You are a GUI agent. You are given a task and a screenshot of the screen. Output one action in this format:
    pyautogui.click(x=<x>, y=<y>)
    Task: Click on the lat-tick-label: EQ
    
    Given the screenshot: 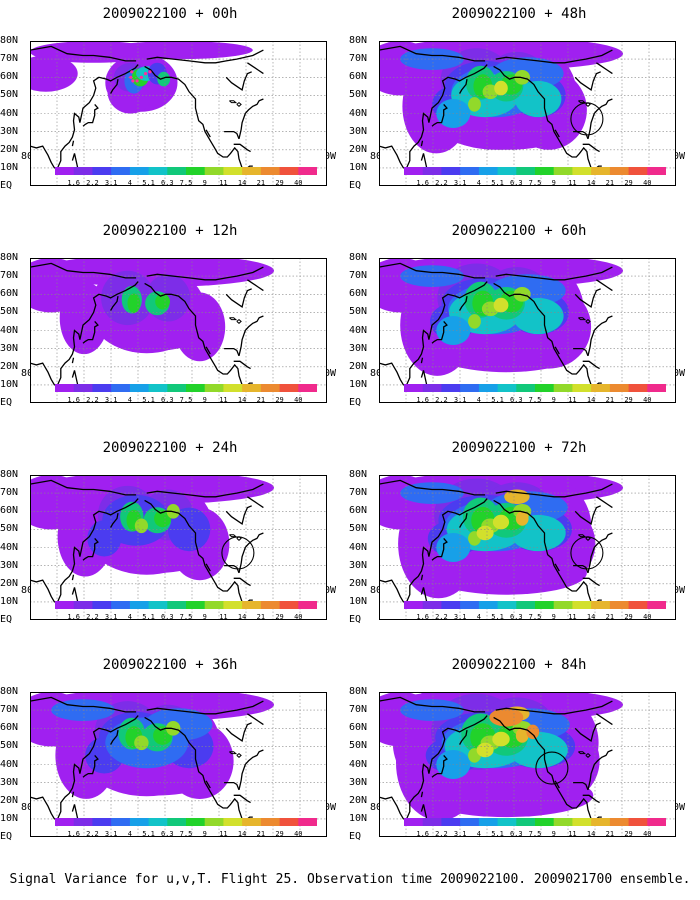 What is the action you would take?
    pyautogui.click(x=6, y=402)
    